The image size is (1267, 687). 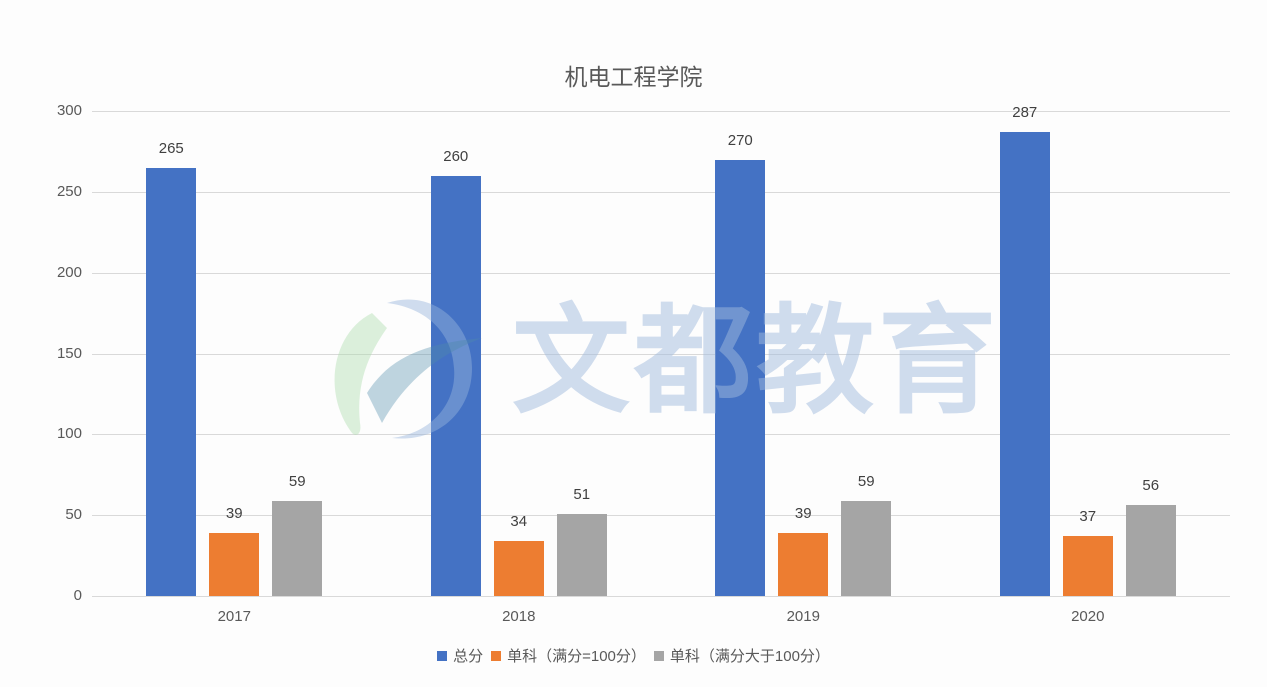 I want to click on data-label: 56, so click(x=1151, y=486).